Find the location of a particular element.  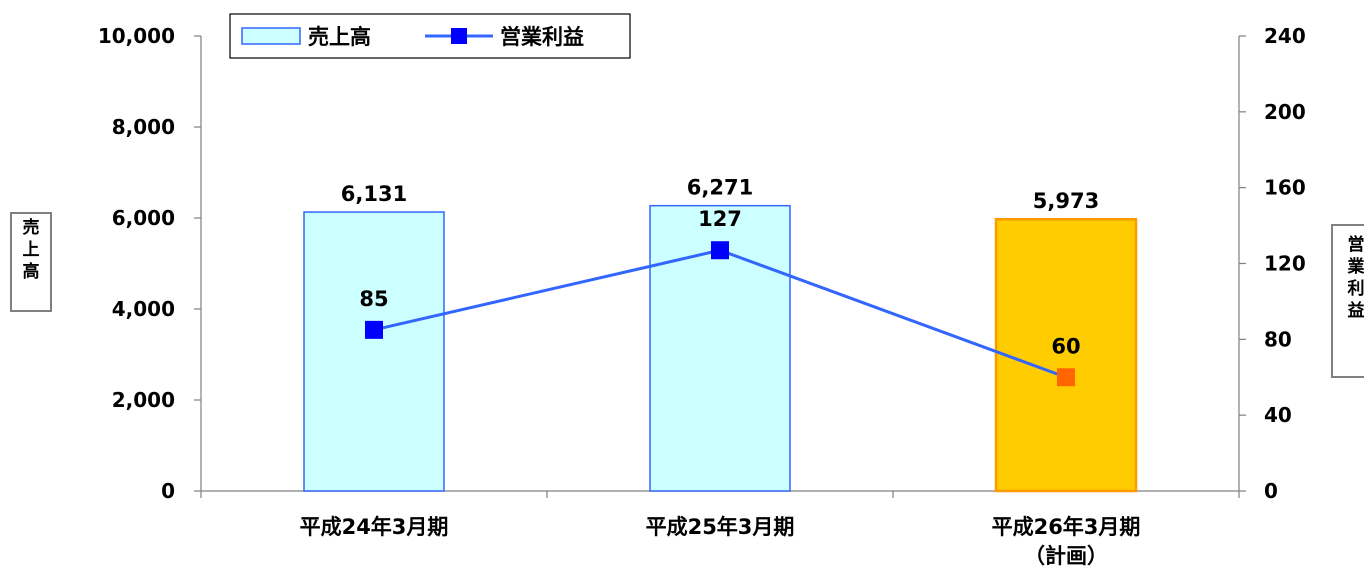

left-axis-title-box is located at coordinates (31, 262).